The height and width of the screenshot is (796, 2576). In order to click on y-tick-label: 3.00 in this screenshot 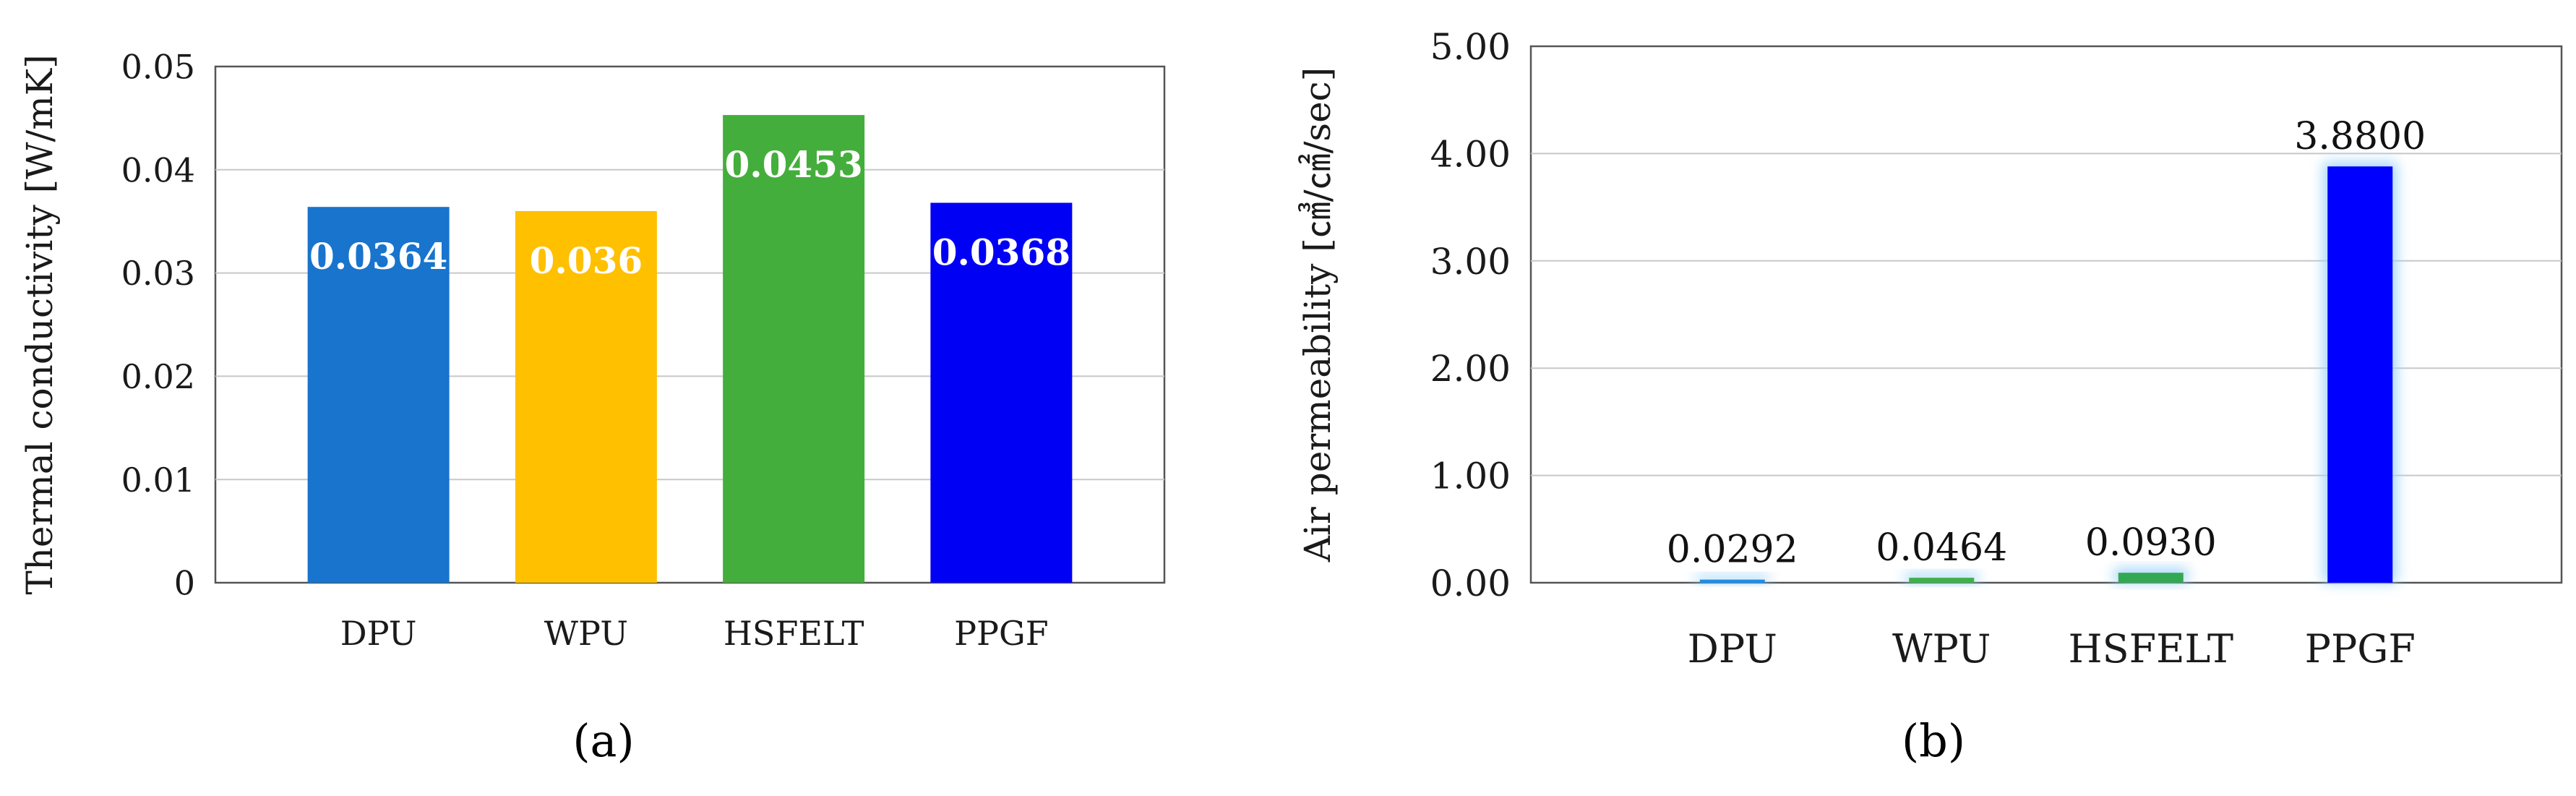, I will do `click(1471, 262)`.